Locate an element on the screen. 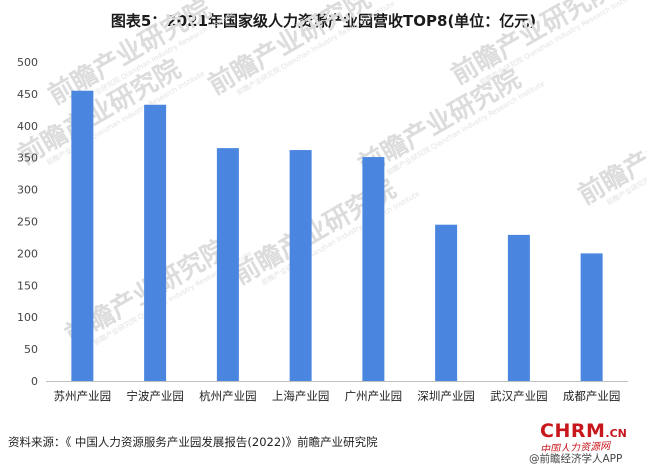  x-tick-label: 成都产业园 is located at coordinates (592, 396).